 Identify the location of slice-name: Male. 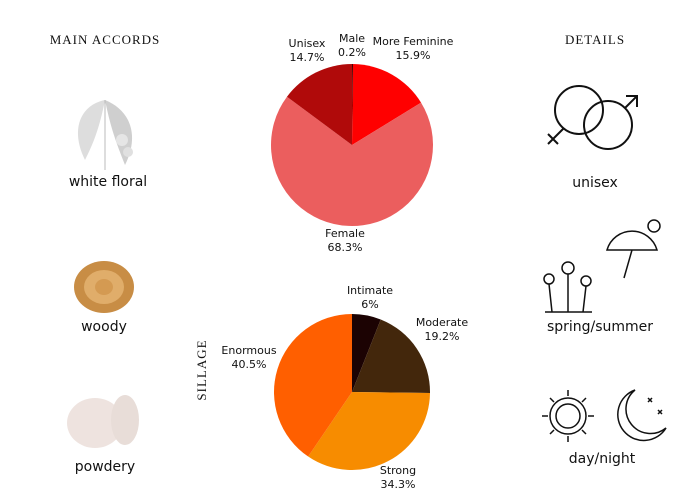
(352, 38).